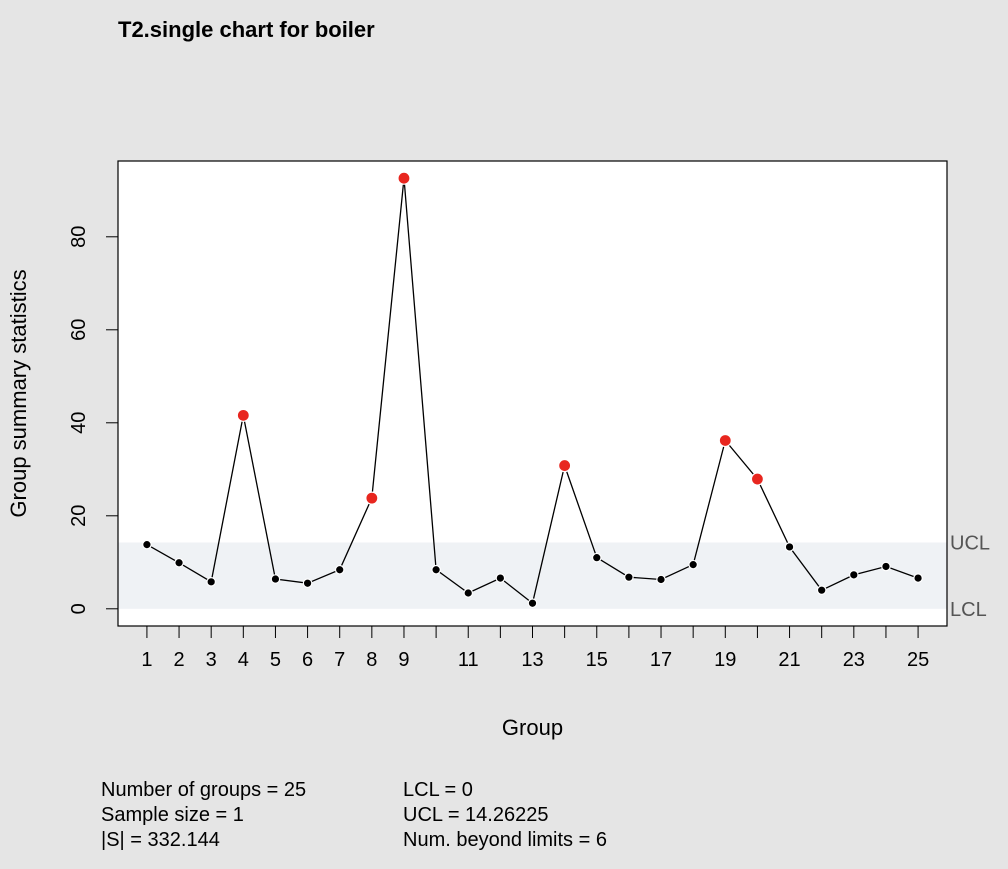 The image size is (1008, 869). I want to click on x-tick-label: 1, so click(146, 660).